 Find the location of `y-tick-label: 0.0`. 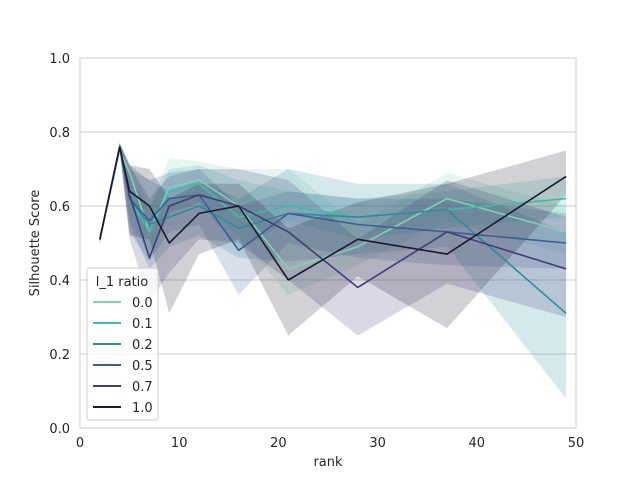

y-tick-label: 0.0 is located at coordinates (59, 429).